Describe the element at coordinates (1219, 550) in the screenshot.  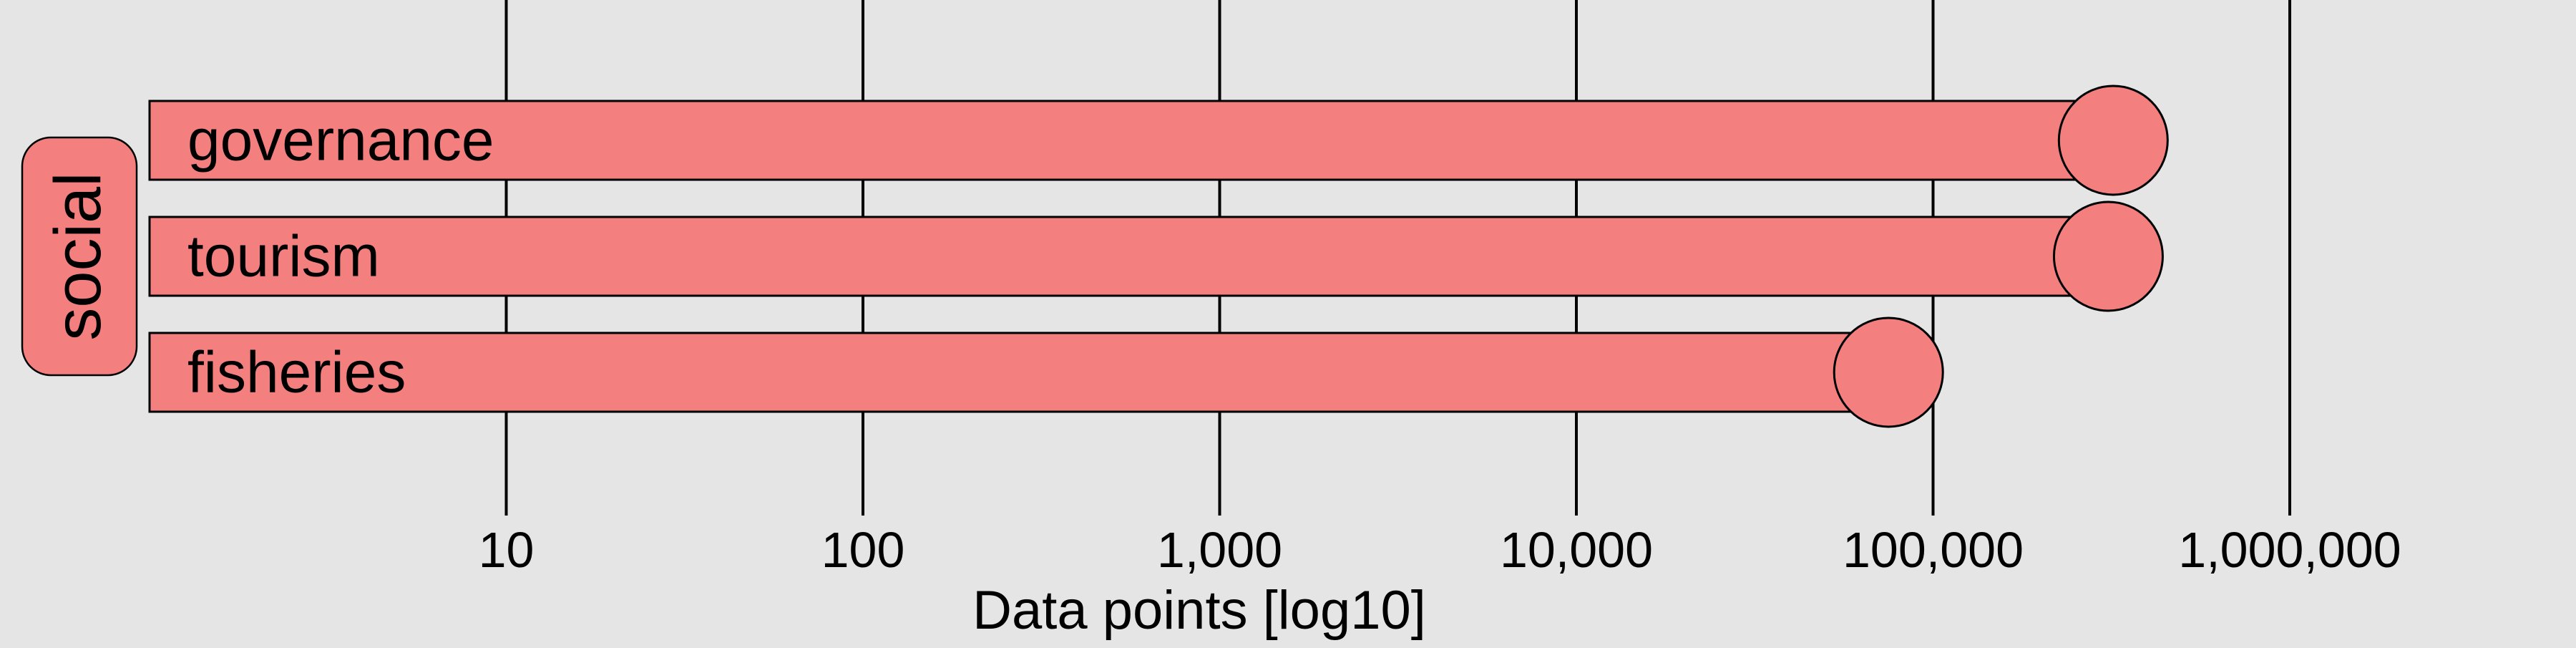
I see `x-tick-label: 1,000` at that location.